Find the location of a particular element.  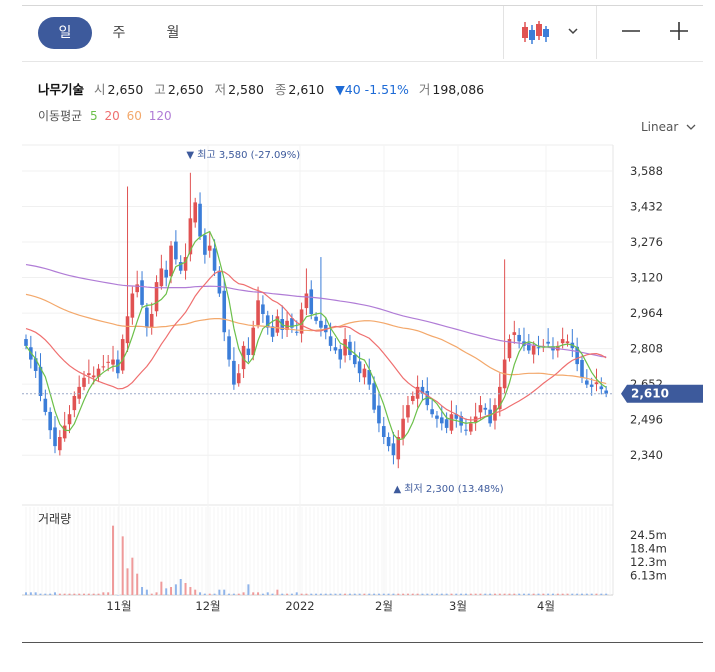

y-tick-label: 3,120 is located at coordinates (646, 278).